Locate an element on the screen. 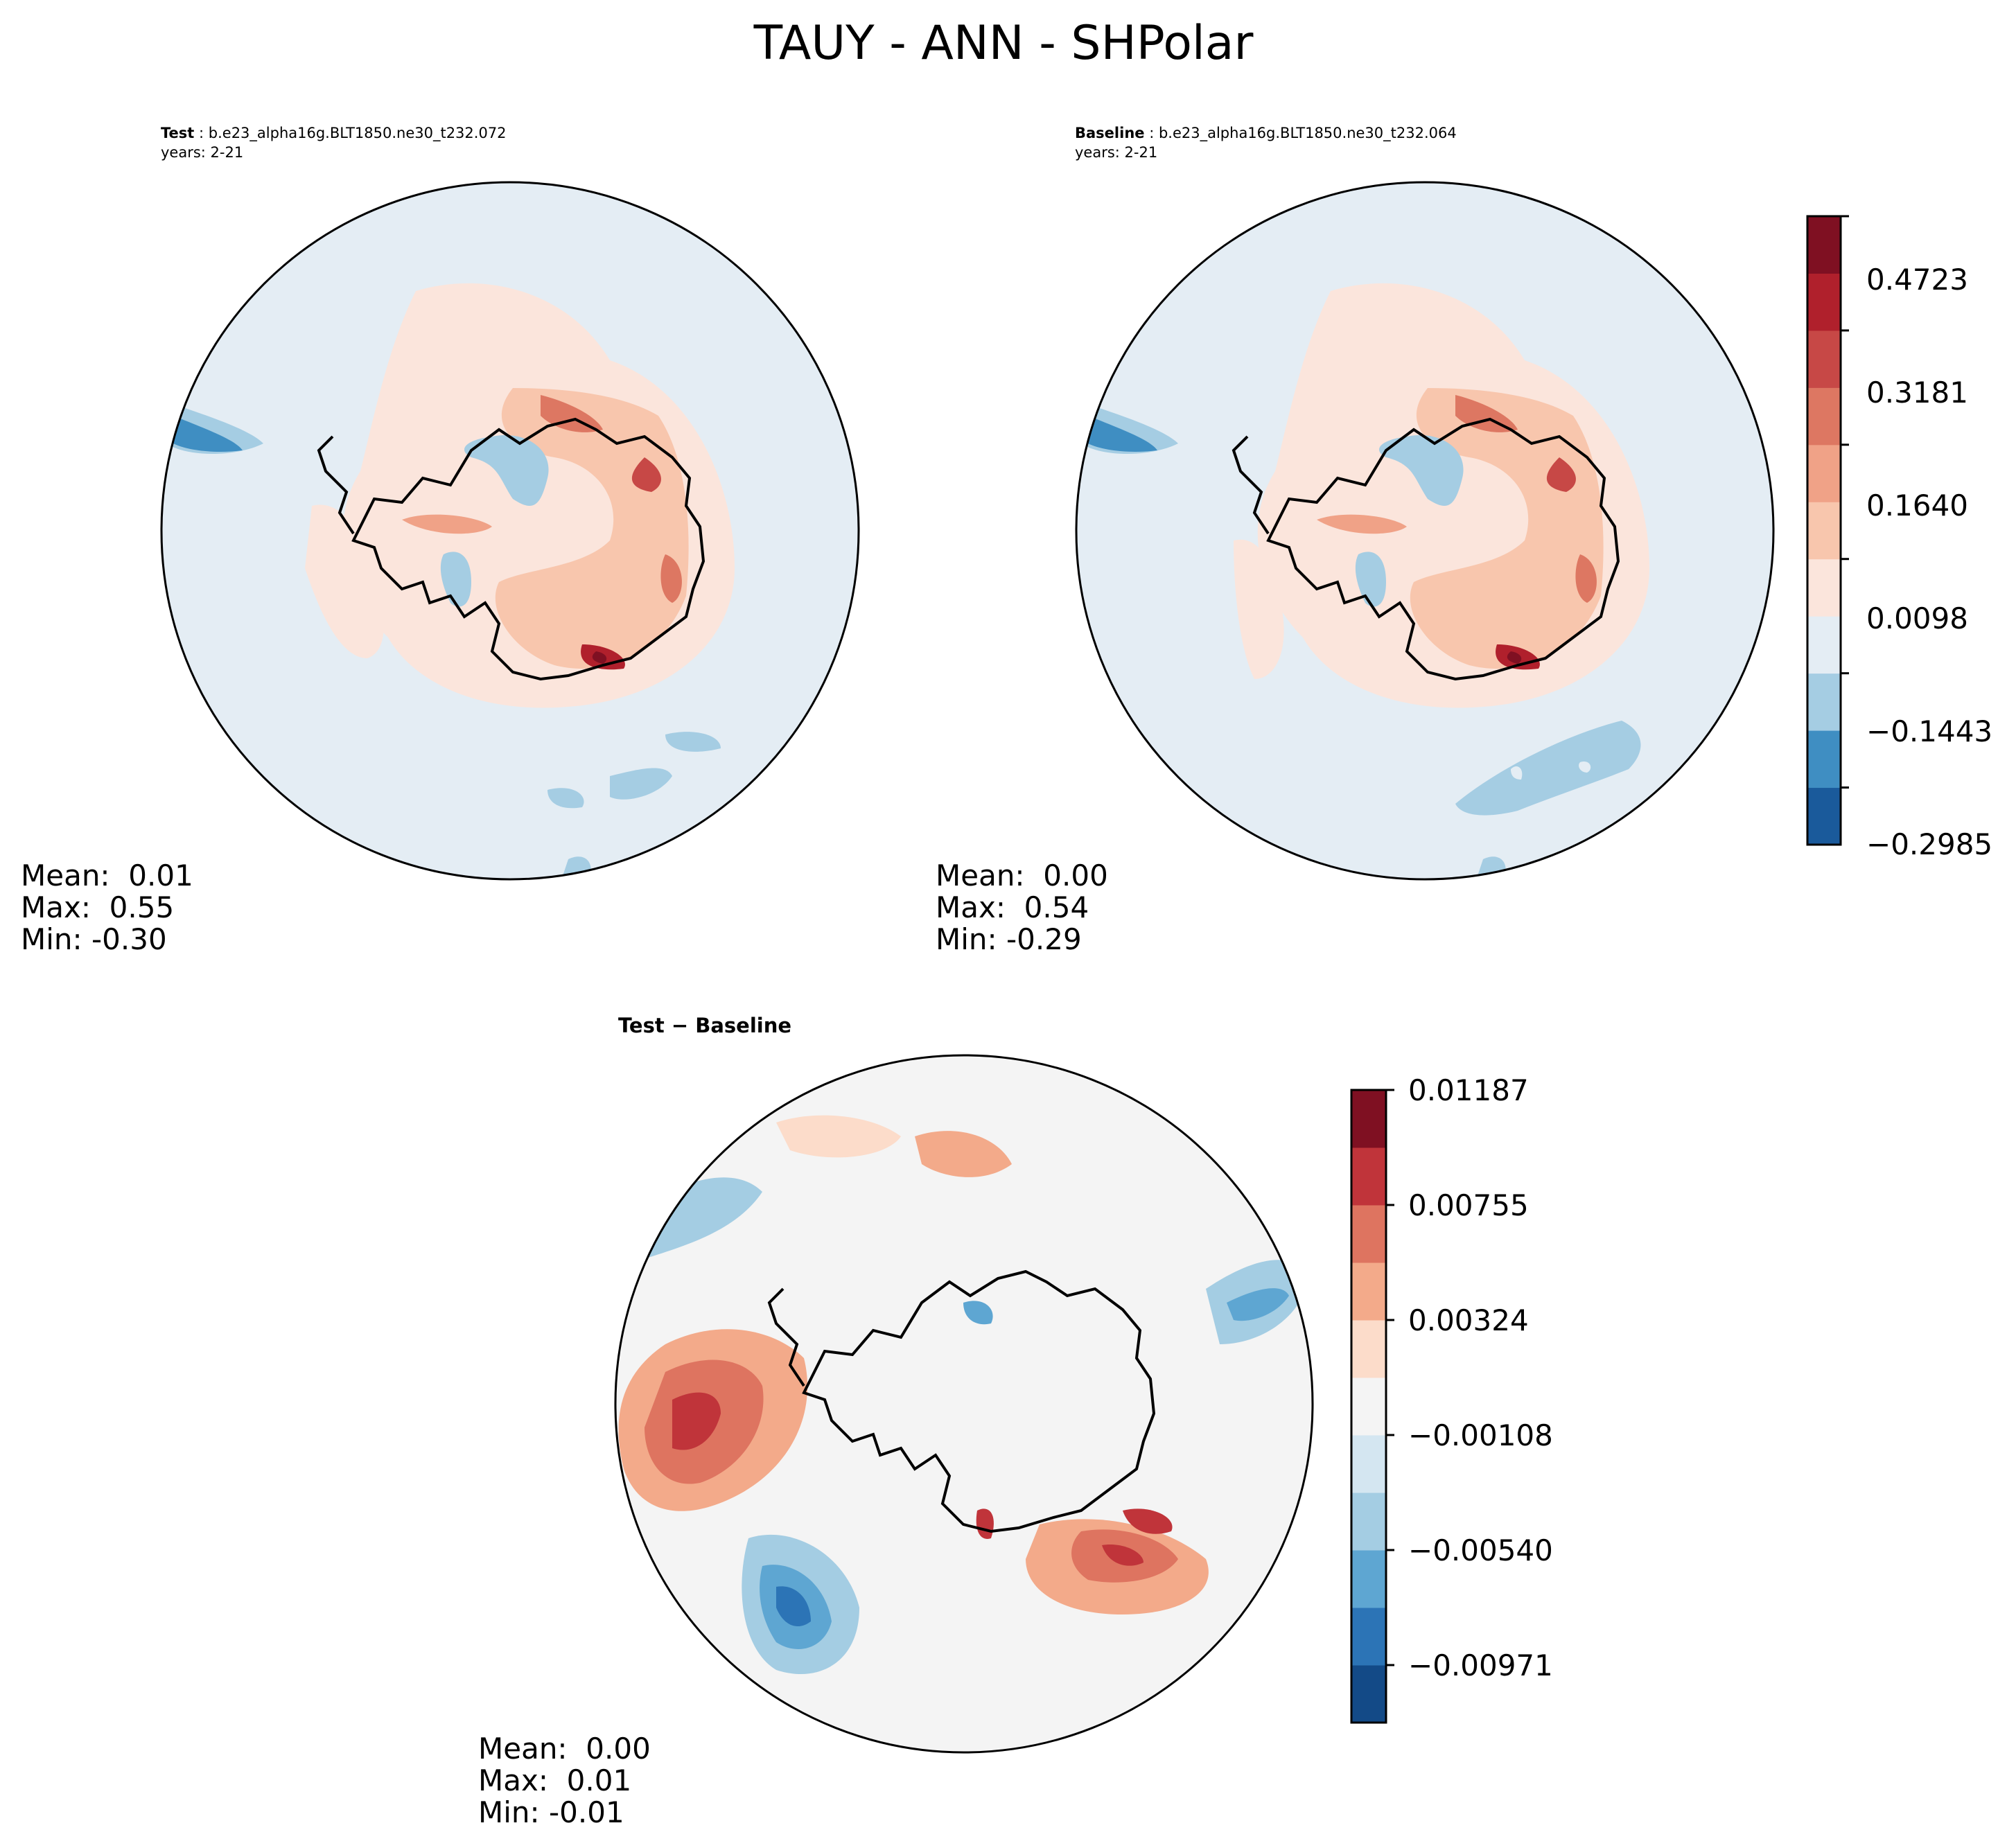 This screenshot has width=2007, height=1848. diff-min: Min: -0.01 is located at coordinates (551, 1812).